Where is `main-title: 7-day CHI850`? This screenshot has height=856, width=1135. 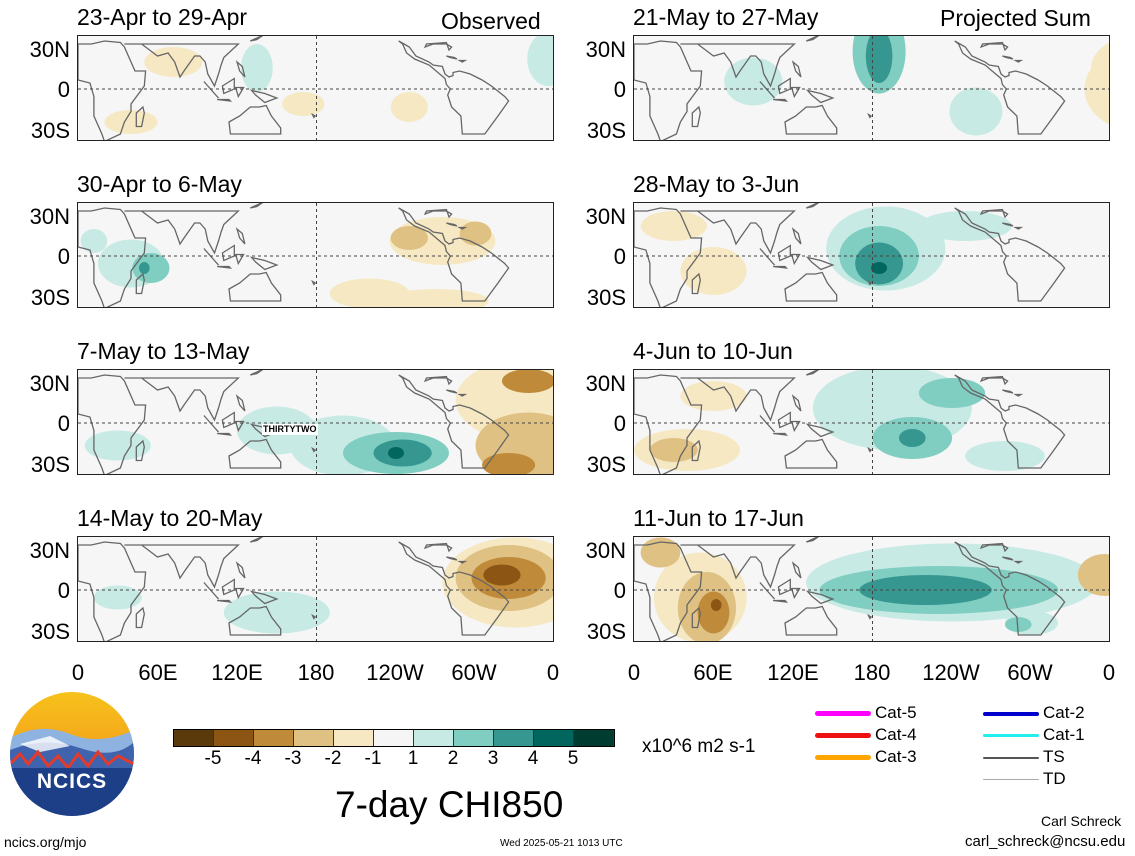
main-title: 7-day CHI850 is located at coordinates (449, 804).